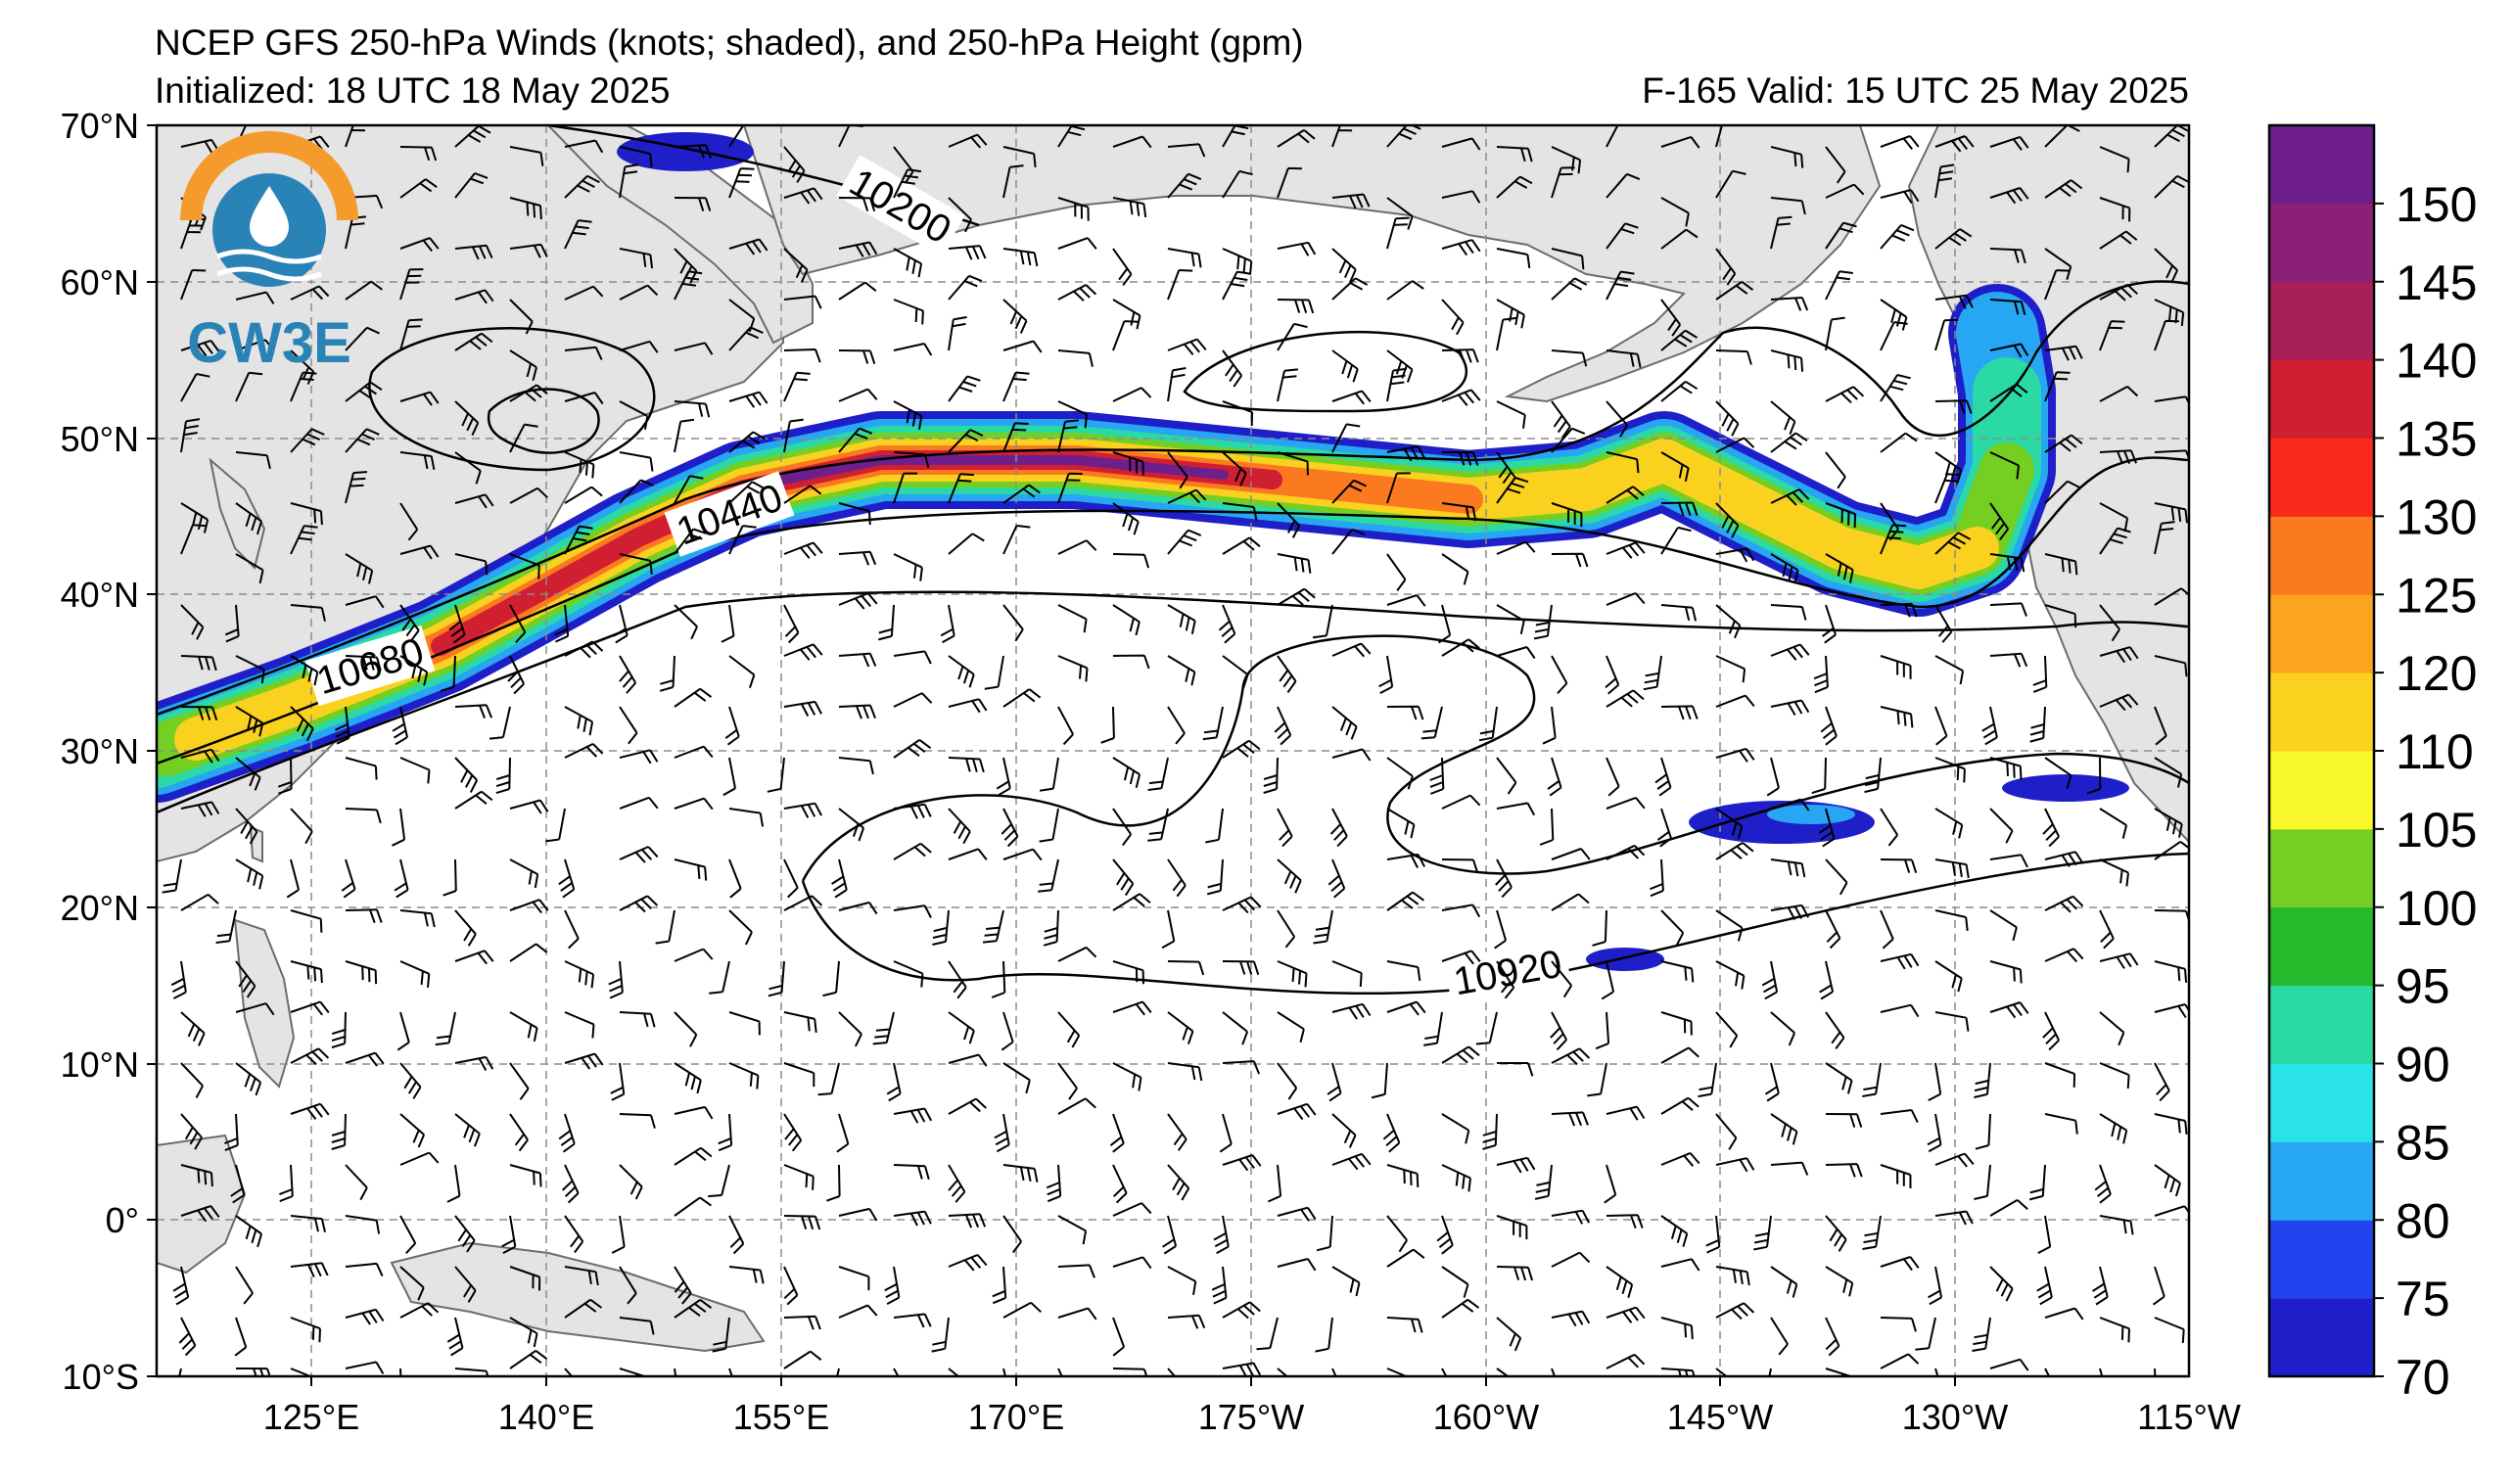 This screenshot has width=2514, height=1484. Describe the element at coordinates (2321, 751) in the screenshot. I see `colorbar-blocks` at that location.